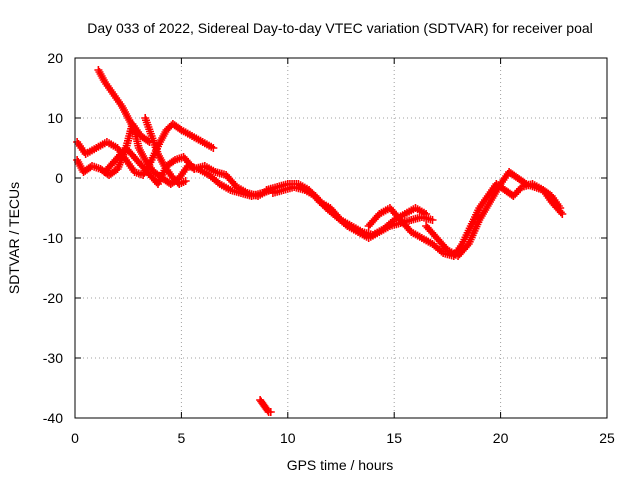  What do you see at coordinates (494, 214) in the screenshot?
I see `series-track-I` at bounding box center [494, 214].